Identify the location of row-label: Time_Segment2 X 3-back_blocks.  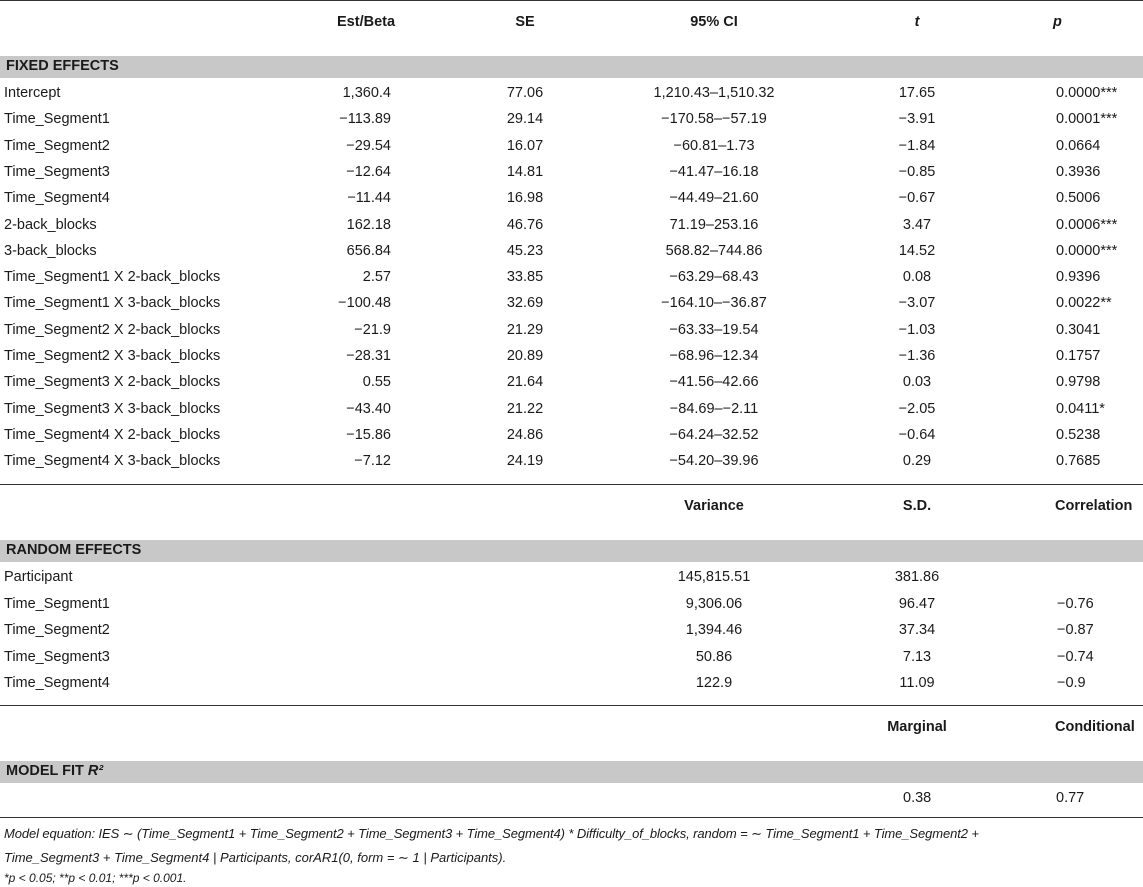
(112, 356).